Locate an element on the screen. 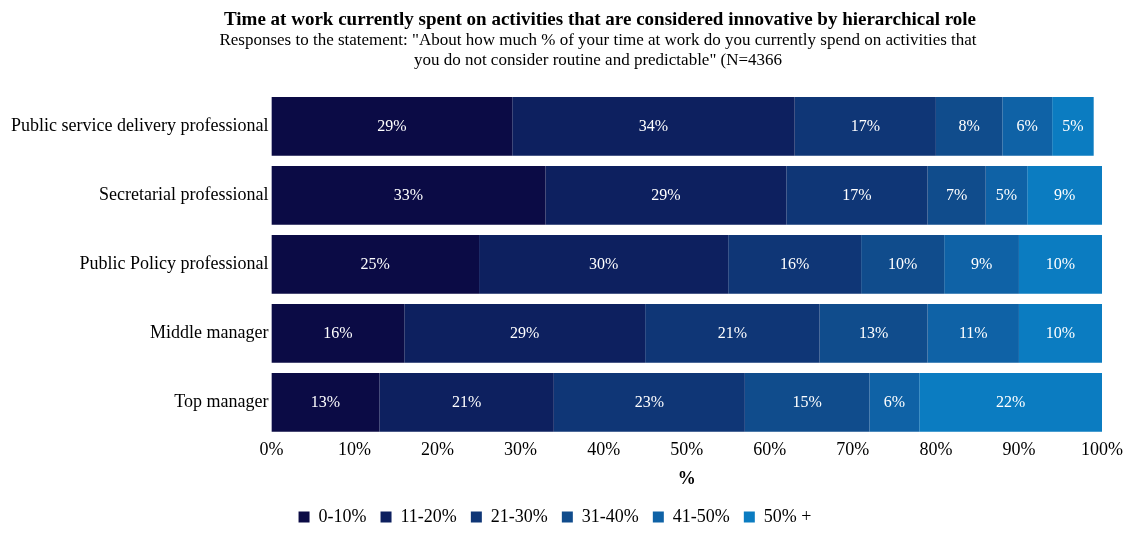 This screenshot has width=1140, height=545. data-label: 34% is located at coordinates (653, 125).